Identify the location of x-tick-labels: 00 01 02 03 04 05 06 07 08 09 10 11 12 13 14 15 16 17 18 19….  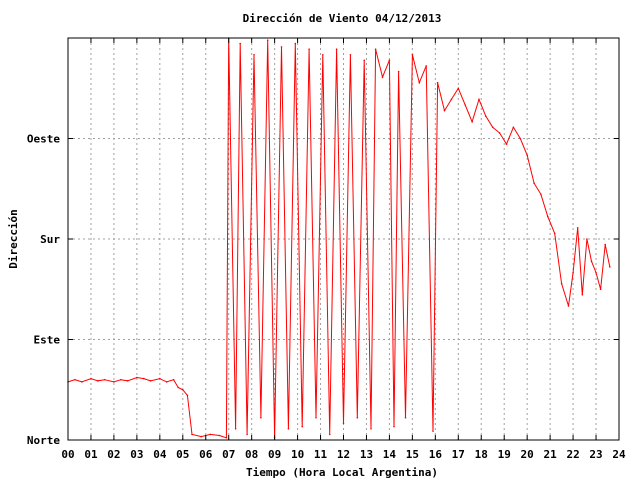
(343, 454).